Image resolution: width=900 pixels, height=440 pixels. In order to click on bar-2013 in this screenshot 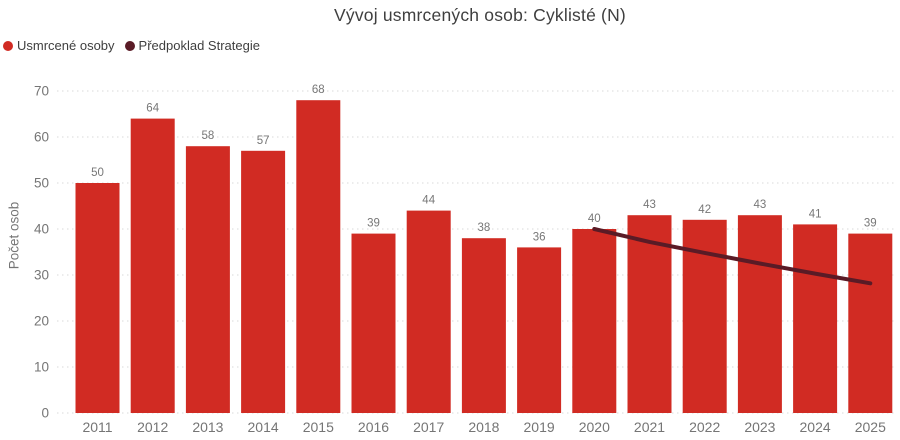, I will do `click(207, 279)`.